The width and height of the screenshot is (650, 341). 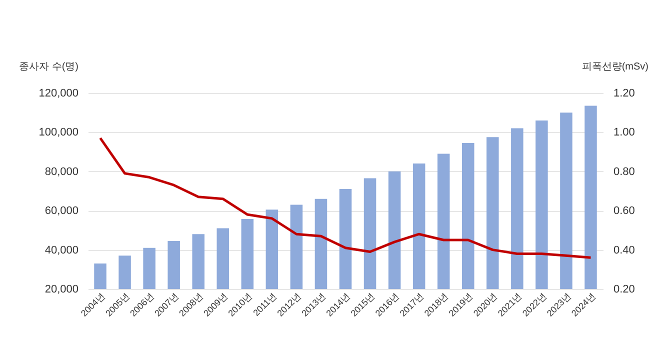 What do you see at coordinates (624, 290) in the screenshot?
I see `y2-tick-label: 0.20` at bounding box center [624, 290].